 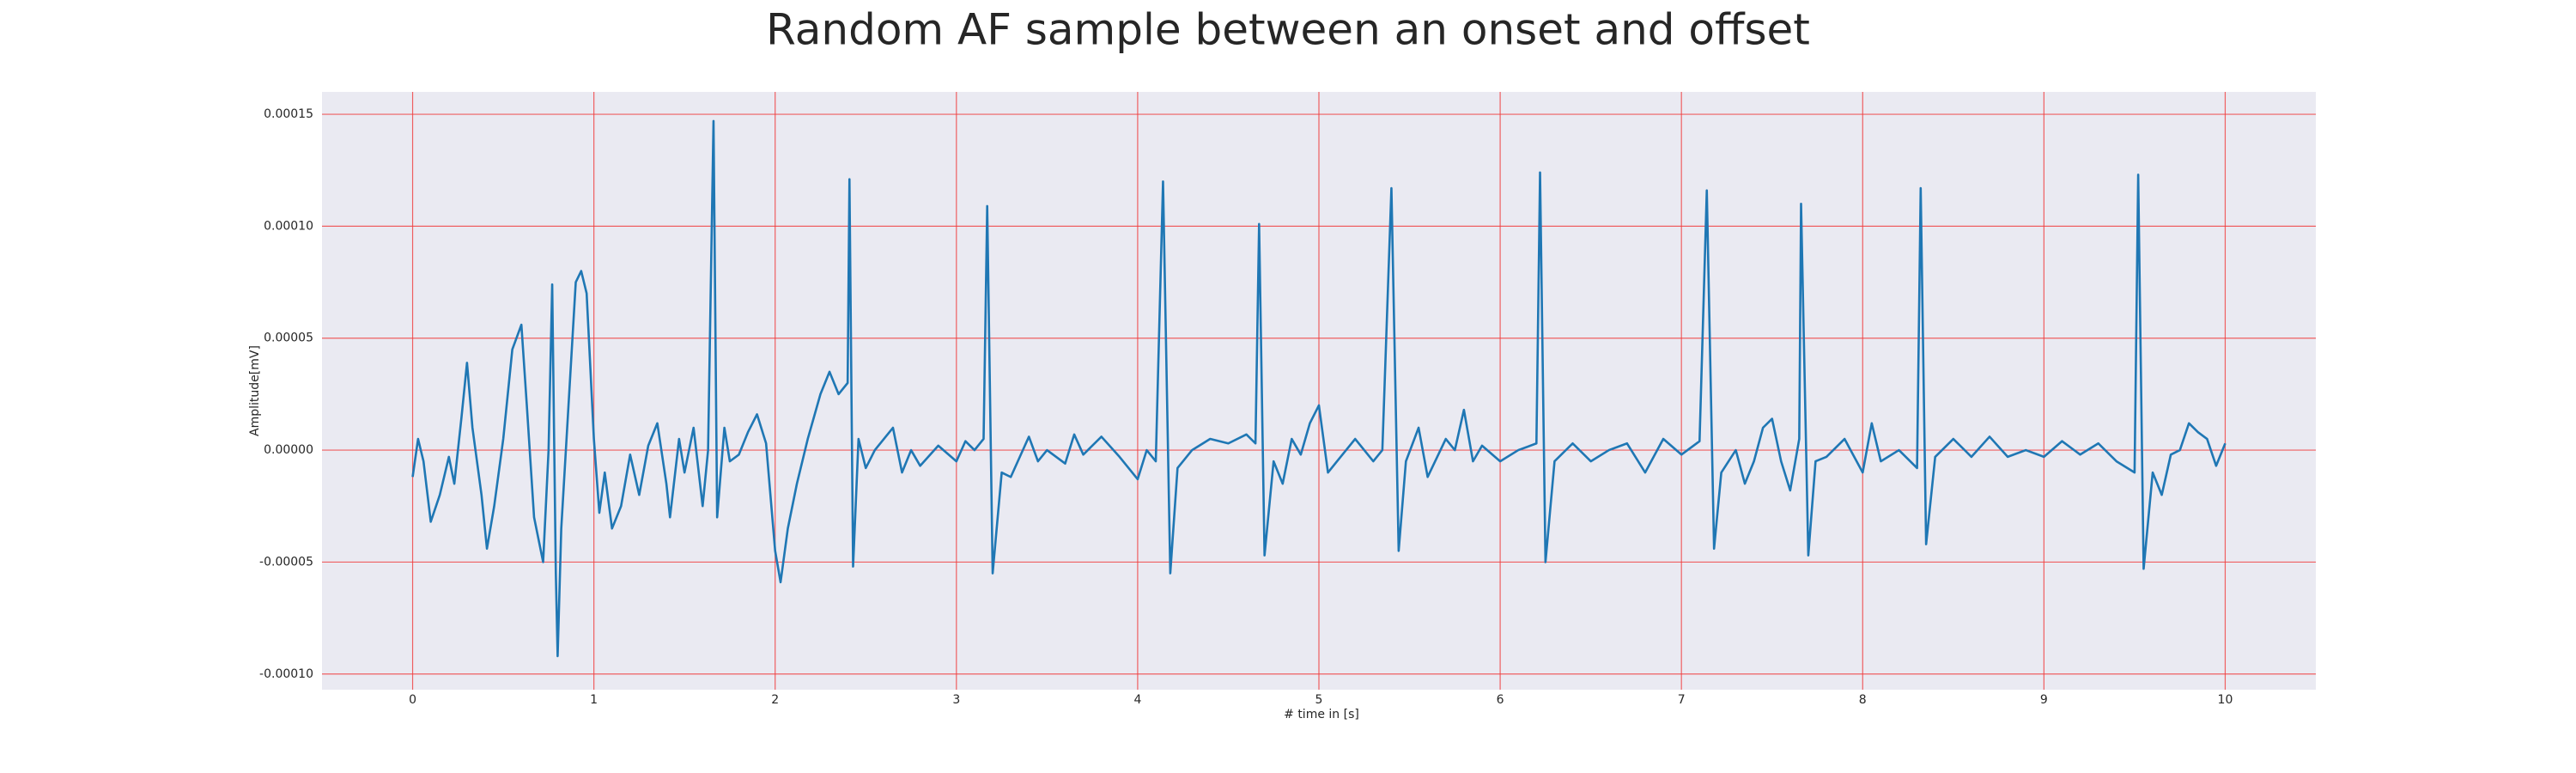 I want to click on y-tick-label: 0.00015, so click(x=289, y=114).